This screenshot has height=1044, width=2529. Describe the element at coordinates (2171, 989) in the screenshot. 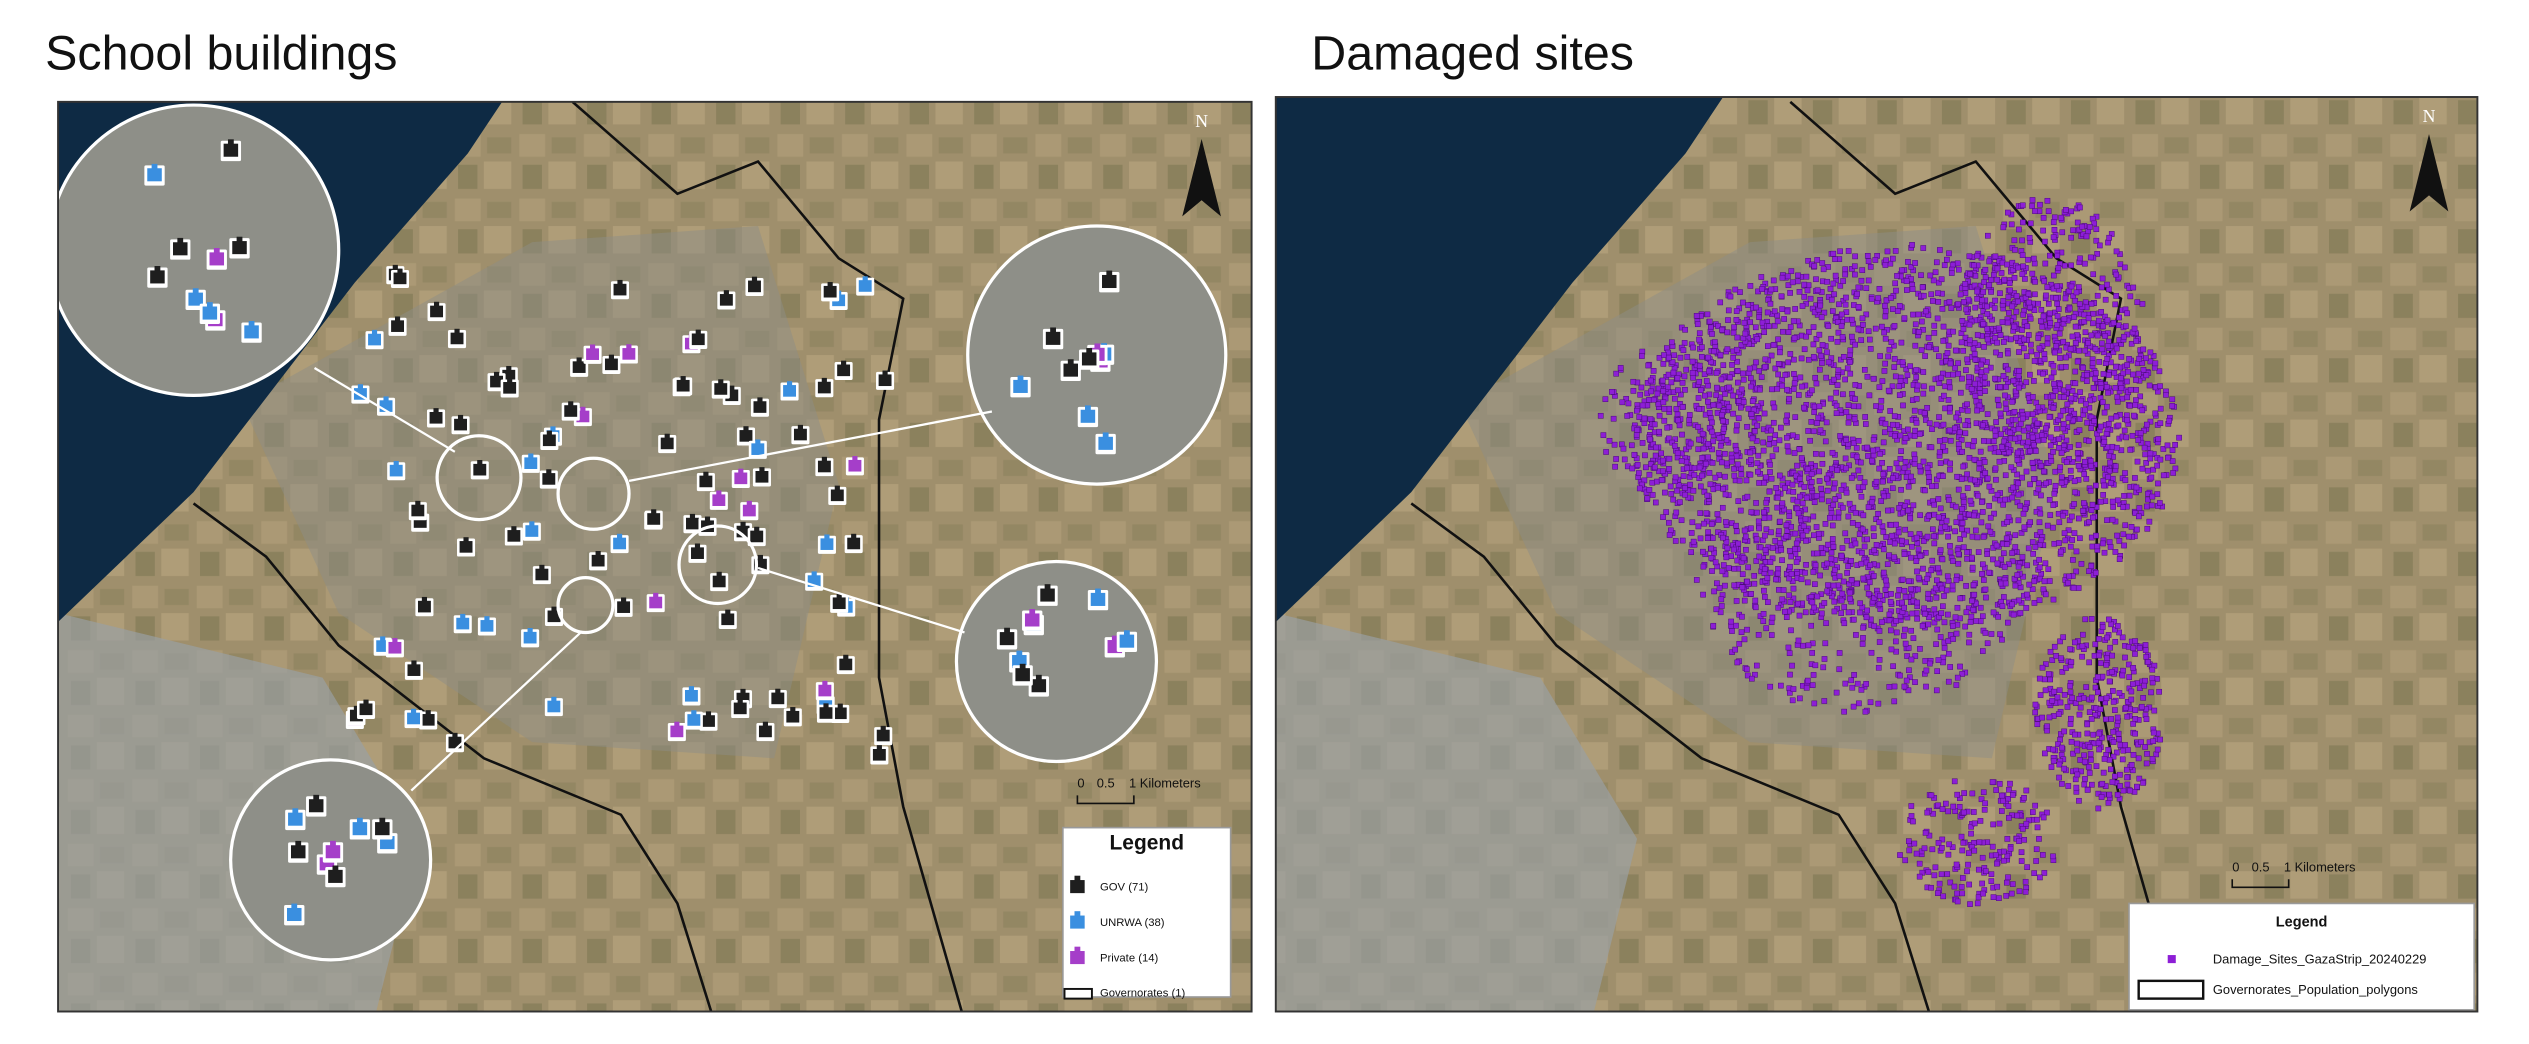

I see `legend-swatch` at that location.